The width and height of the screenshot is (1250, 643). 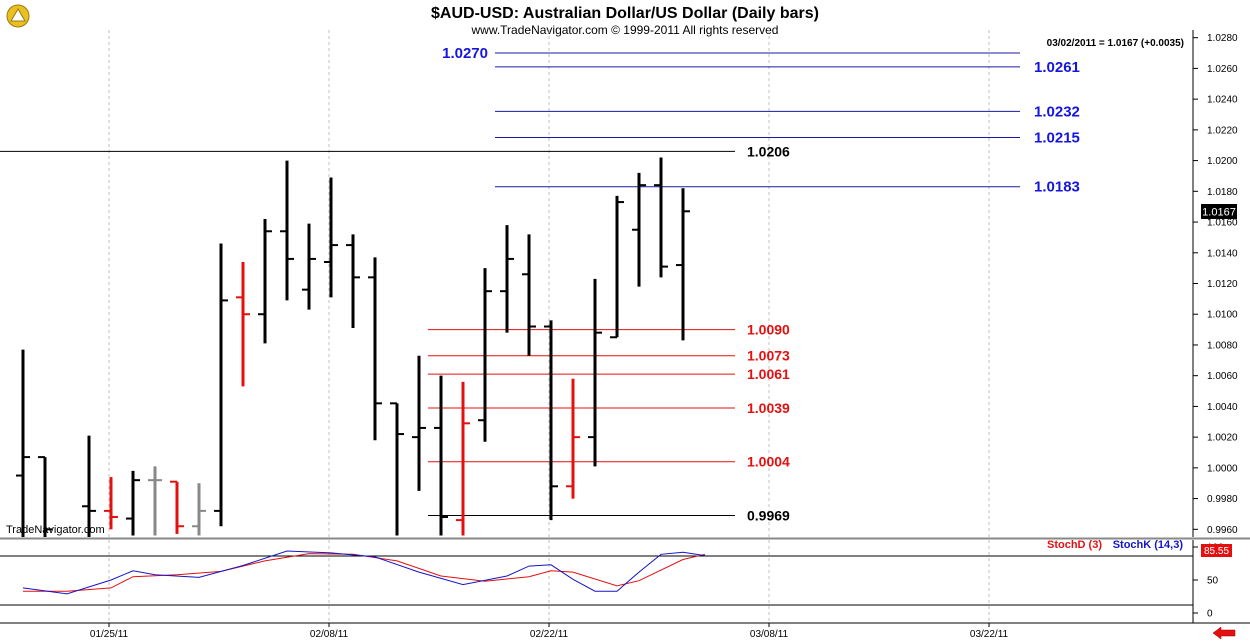 I want to click on level-label: 1.0061, so click(x=768, y=374).